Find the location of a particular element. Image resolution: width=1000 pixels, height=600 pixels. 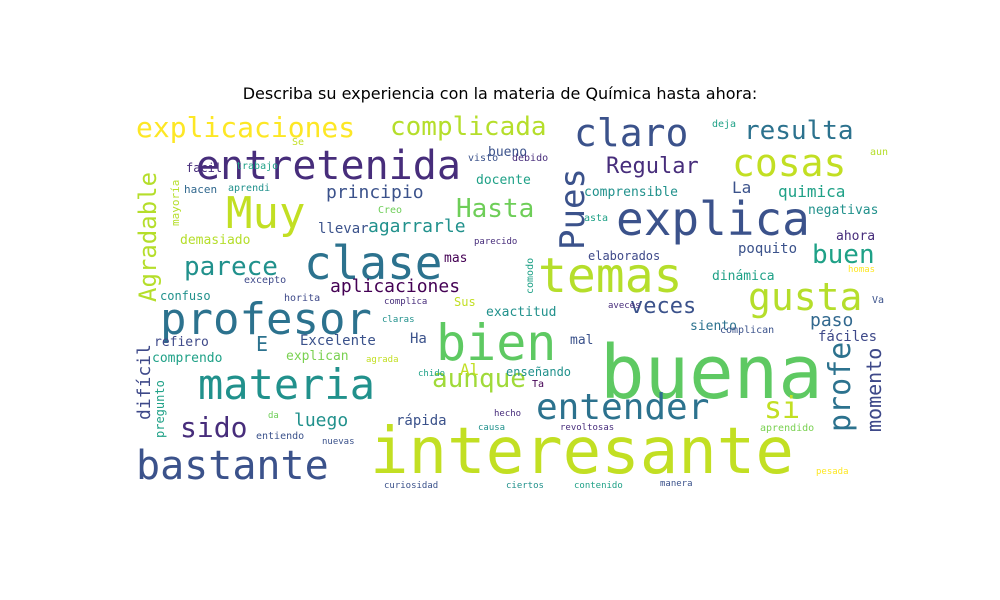

cloud-word: cosas is located at coordinates (789, 163).